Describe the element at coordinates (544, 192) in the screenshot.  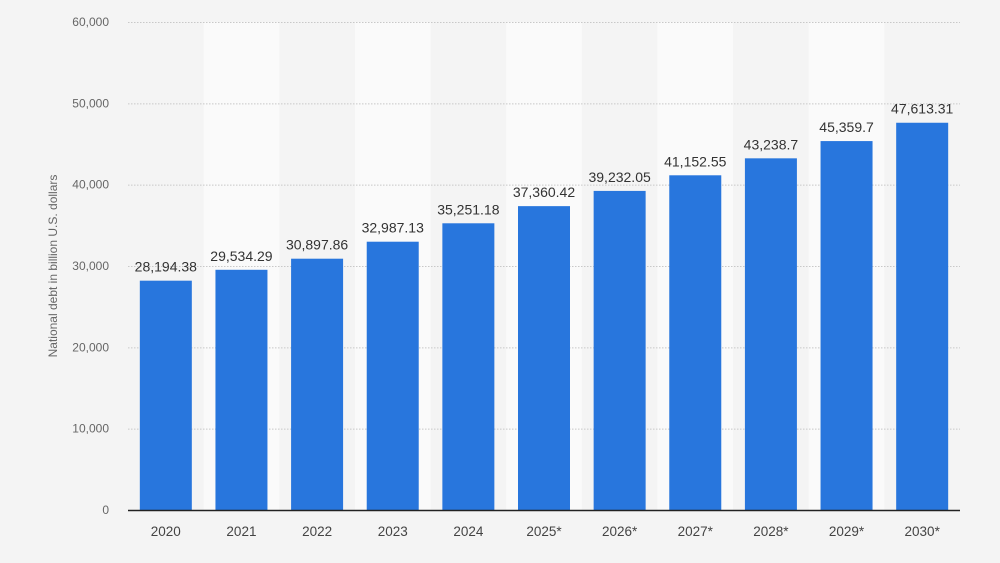
I see `data-label: 37,360.42` at that location.